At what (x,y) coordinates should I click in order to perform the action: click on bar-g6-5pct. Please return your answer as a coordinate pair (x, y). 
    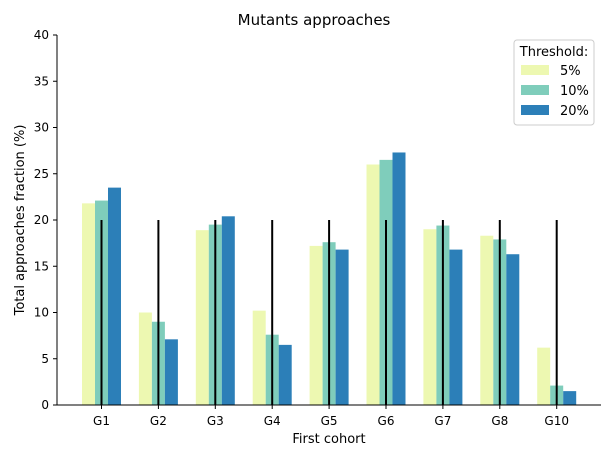
    Looking at the image, I should click on (373, 284).